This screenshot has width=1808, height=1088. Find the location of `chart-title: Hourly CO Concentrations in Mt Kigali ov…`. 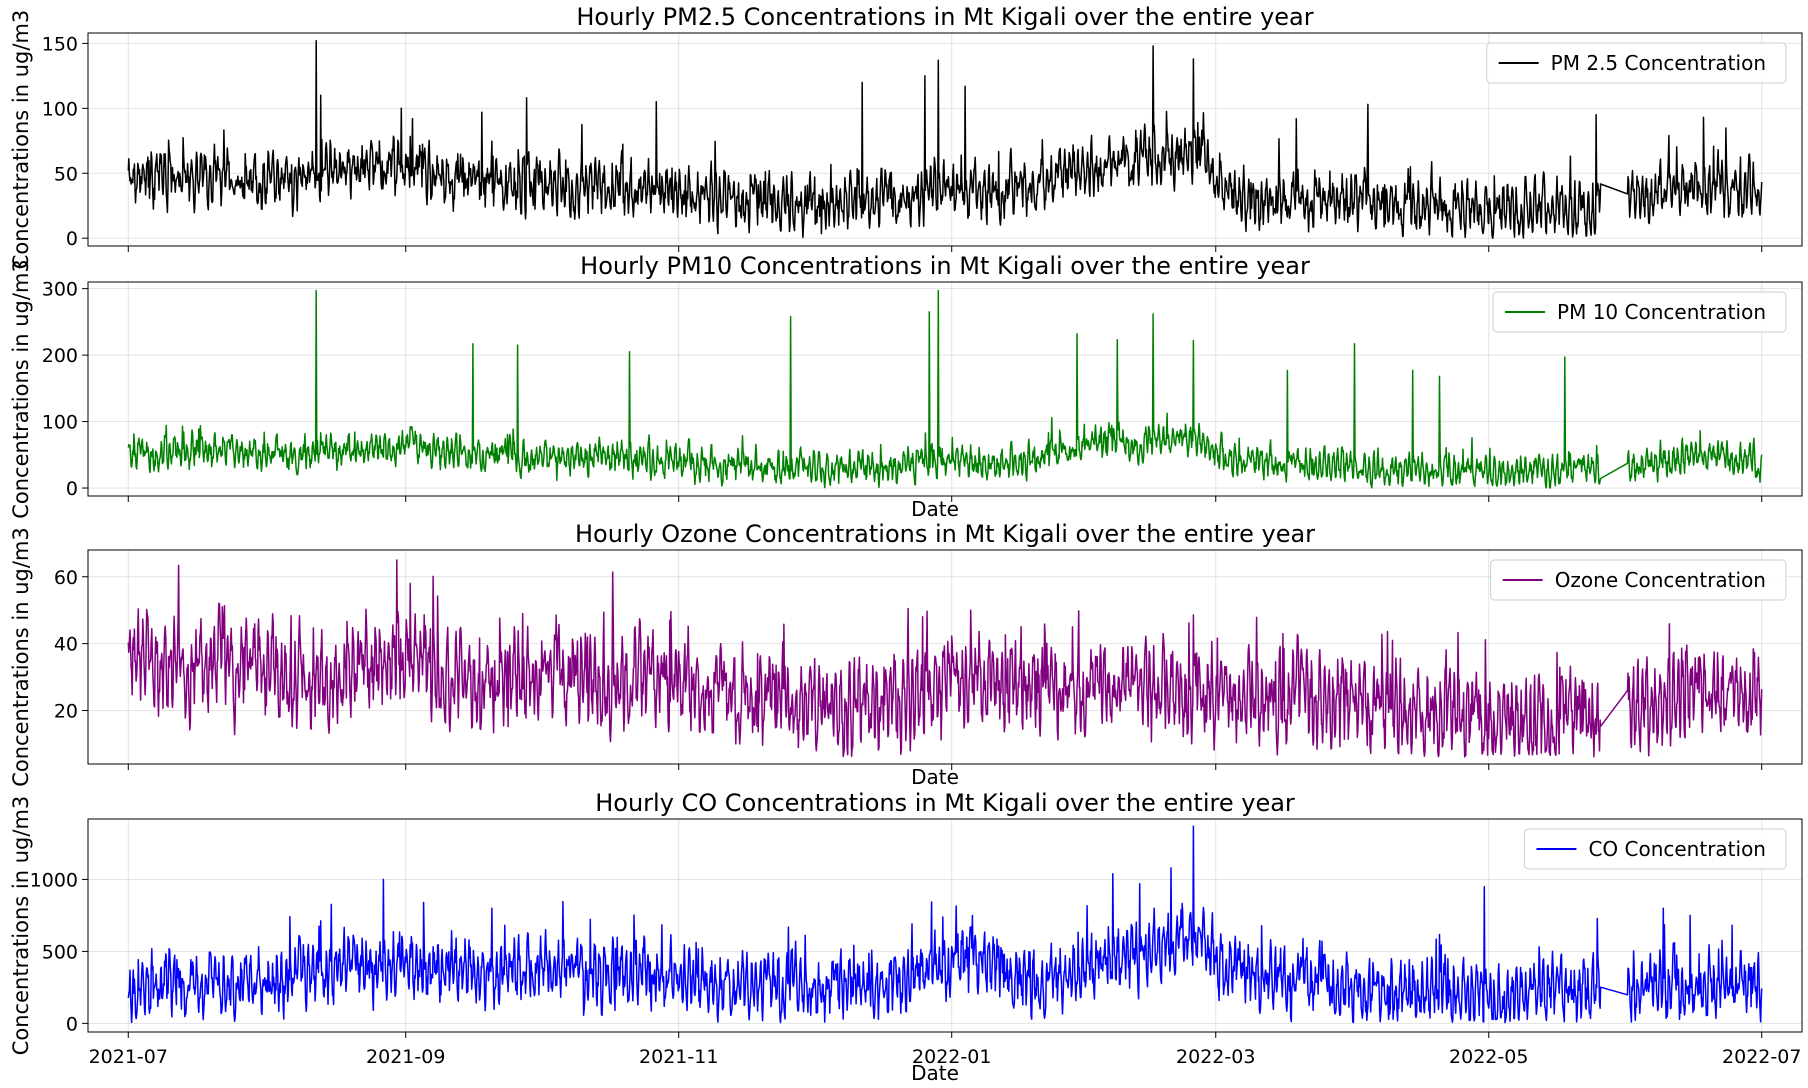

chart-title: Hourly CO Concentrations in Mt Kigali ov… is located at coordinates (945, 803).